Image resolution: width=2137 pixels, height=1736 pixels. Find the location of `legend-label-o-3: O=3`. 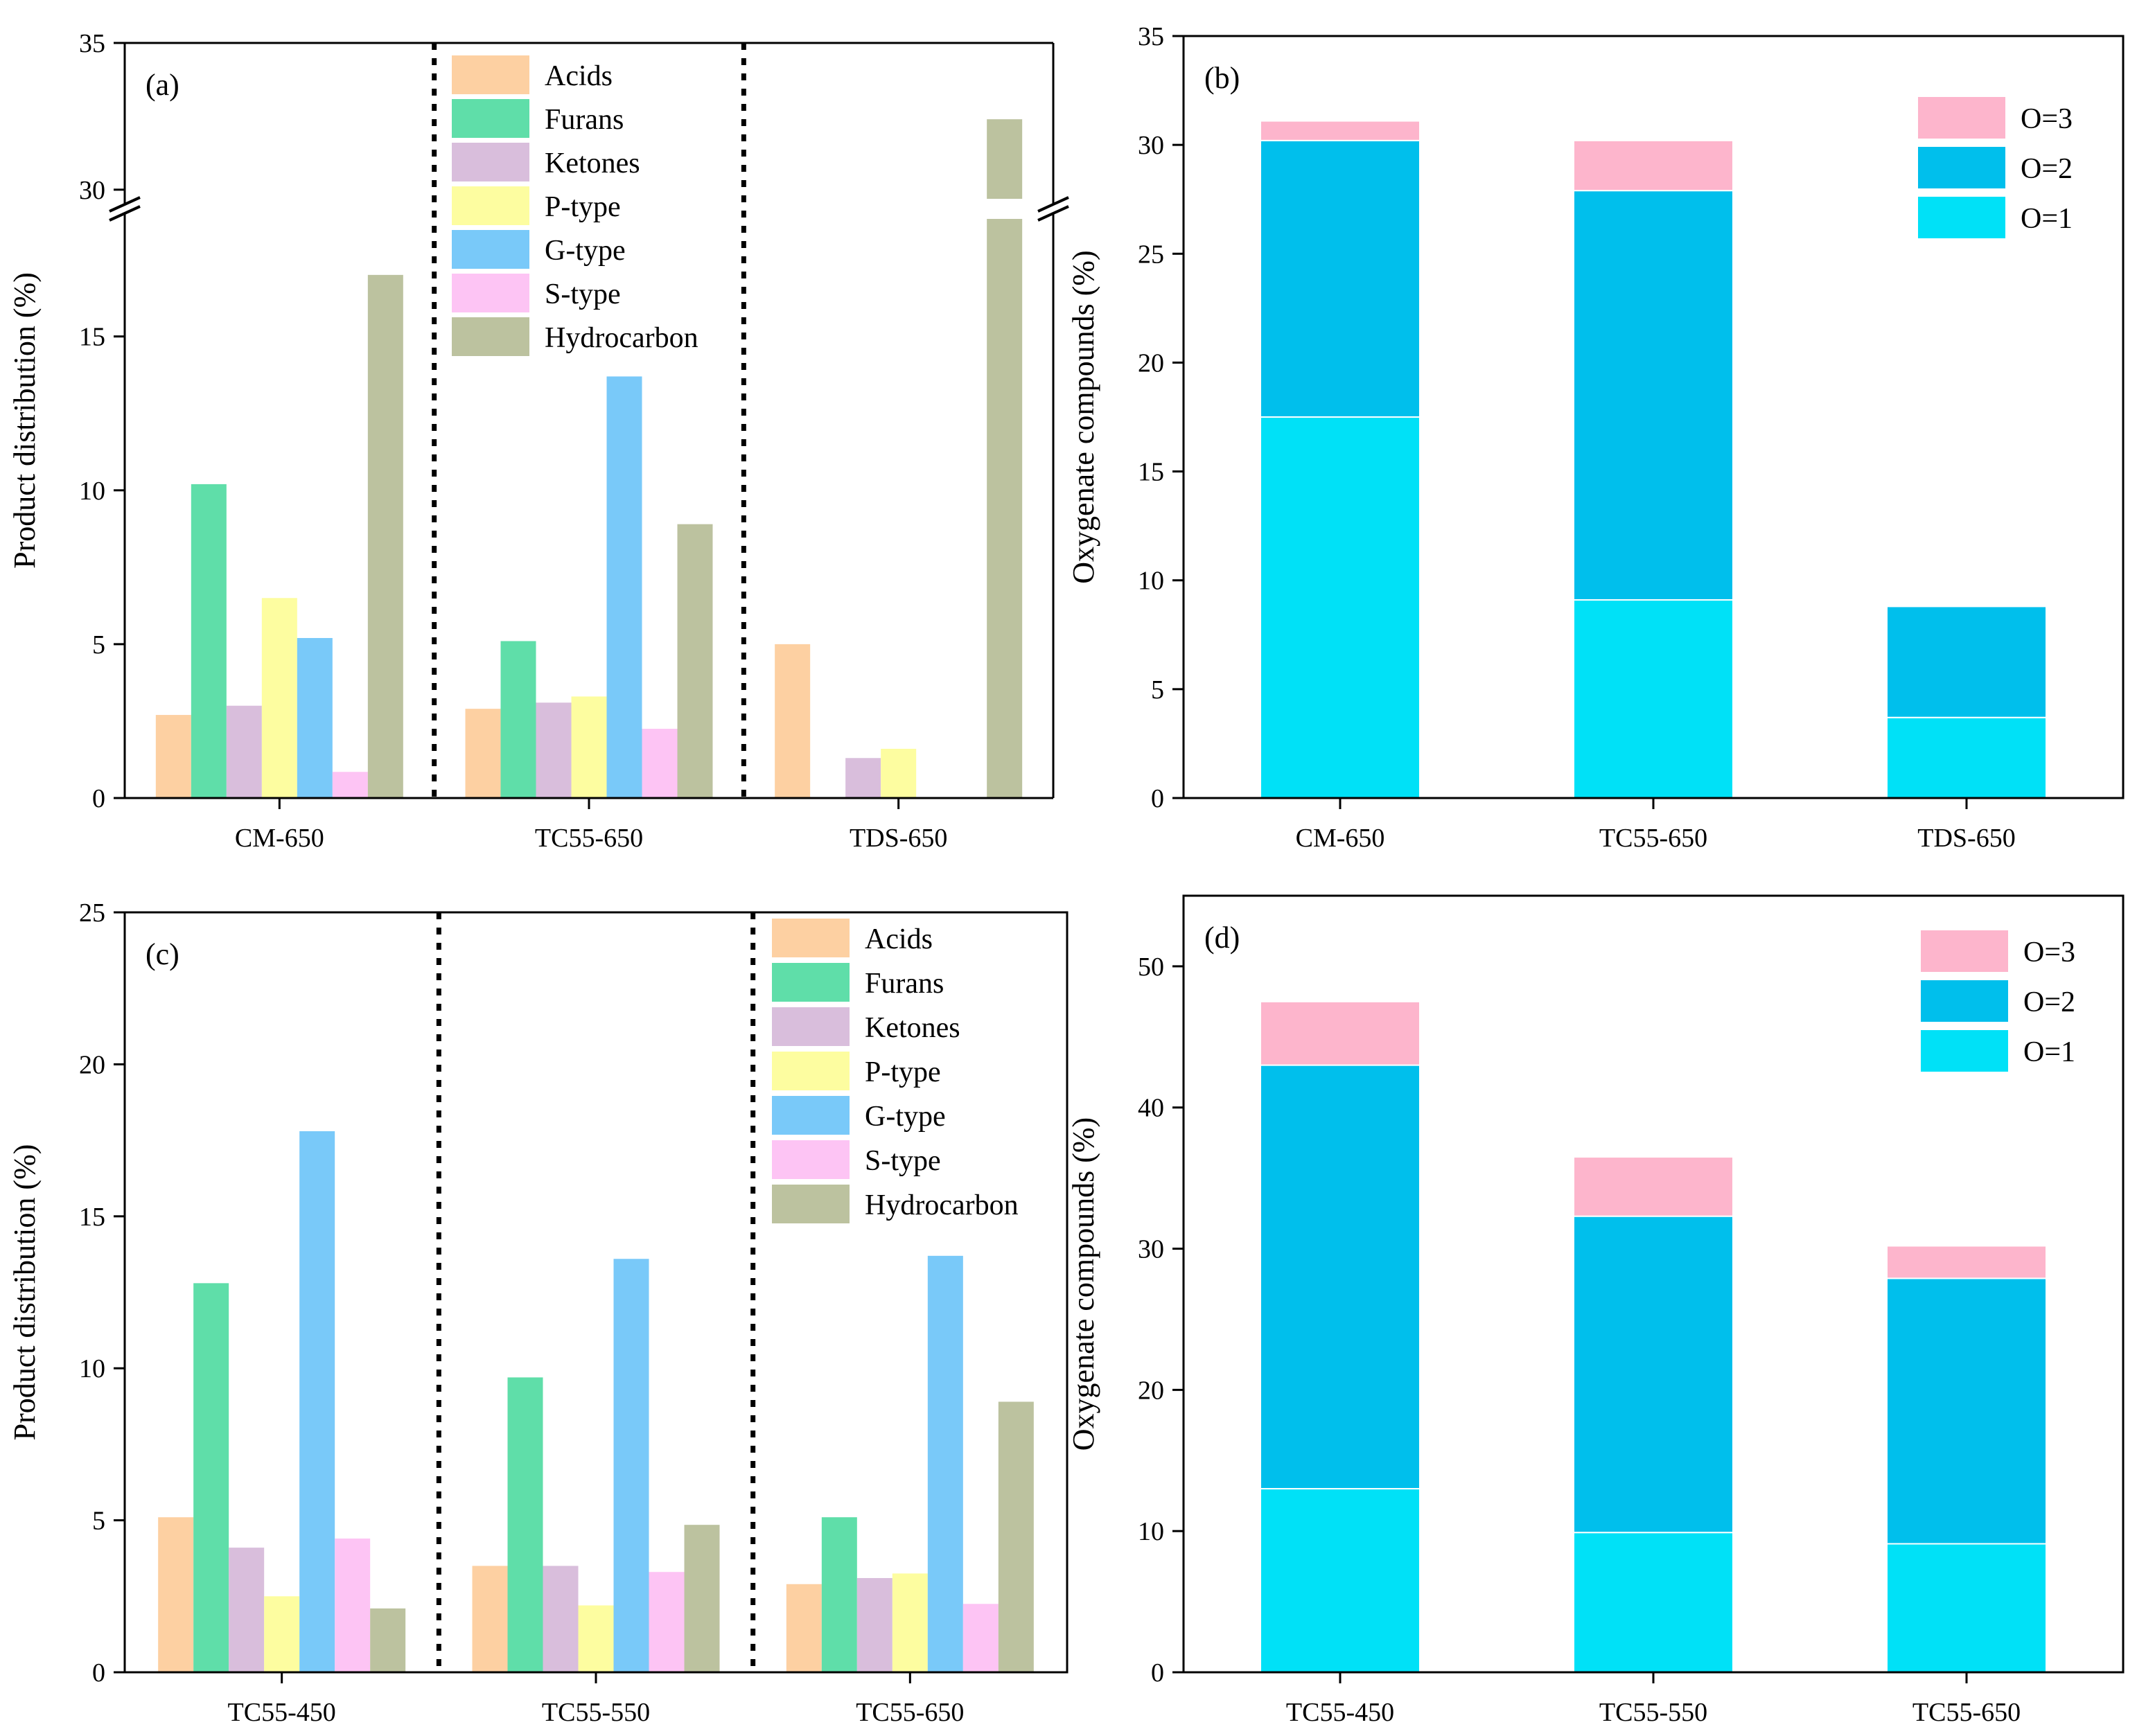

legend-label-o-3: O=3 is located at coordinates (2049, 953).